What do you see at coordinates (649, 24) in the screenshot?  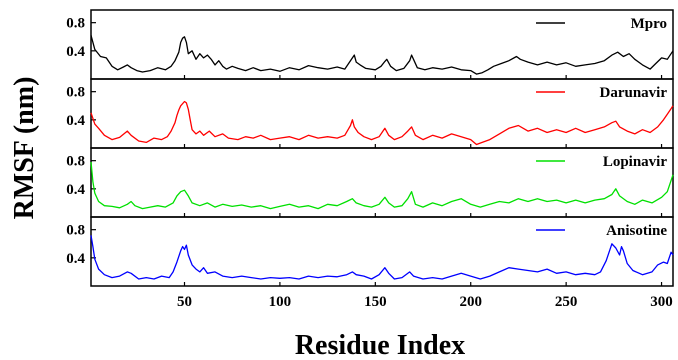 I see `legend-label: Mpro` at bounding box center [649, 24].